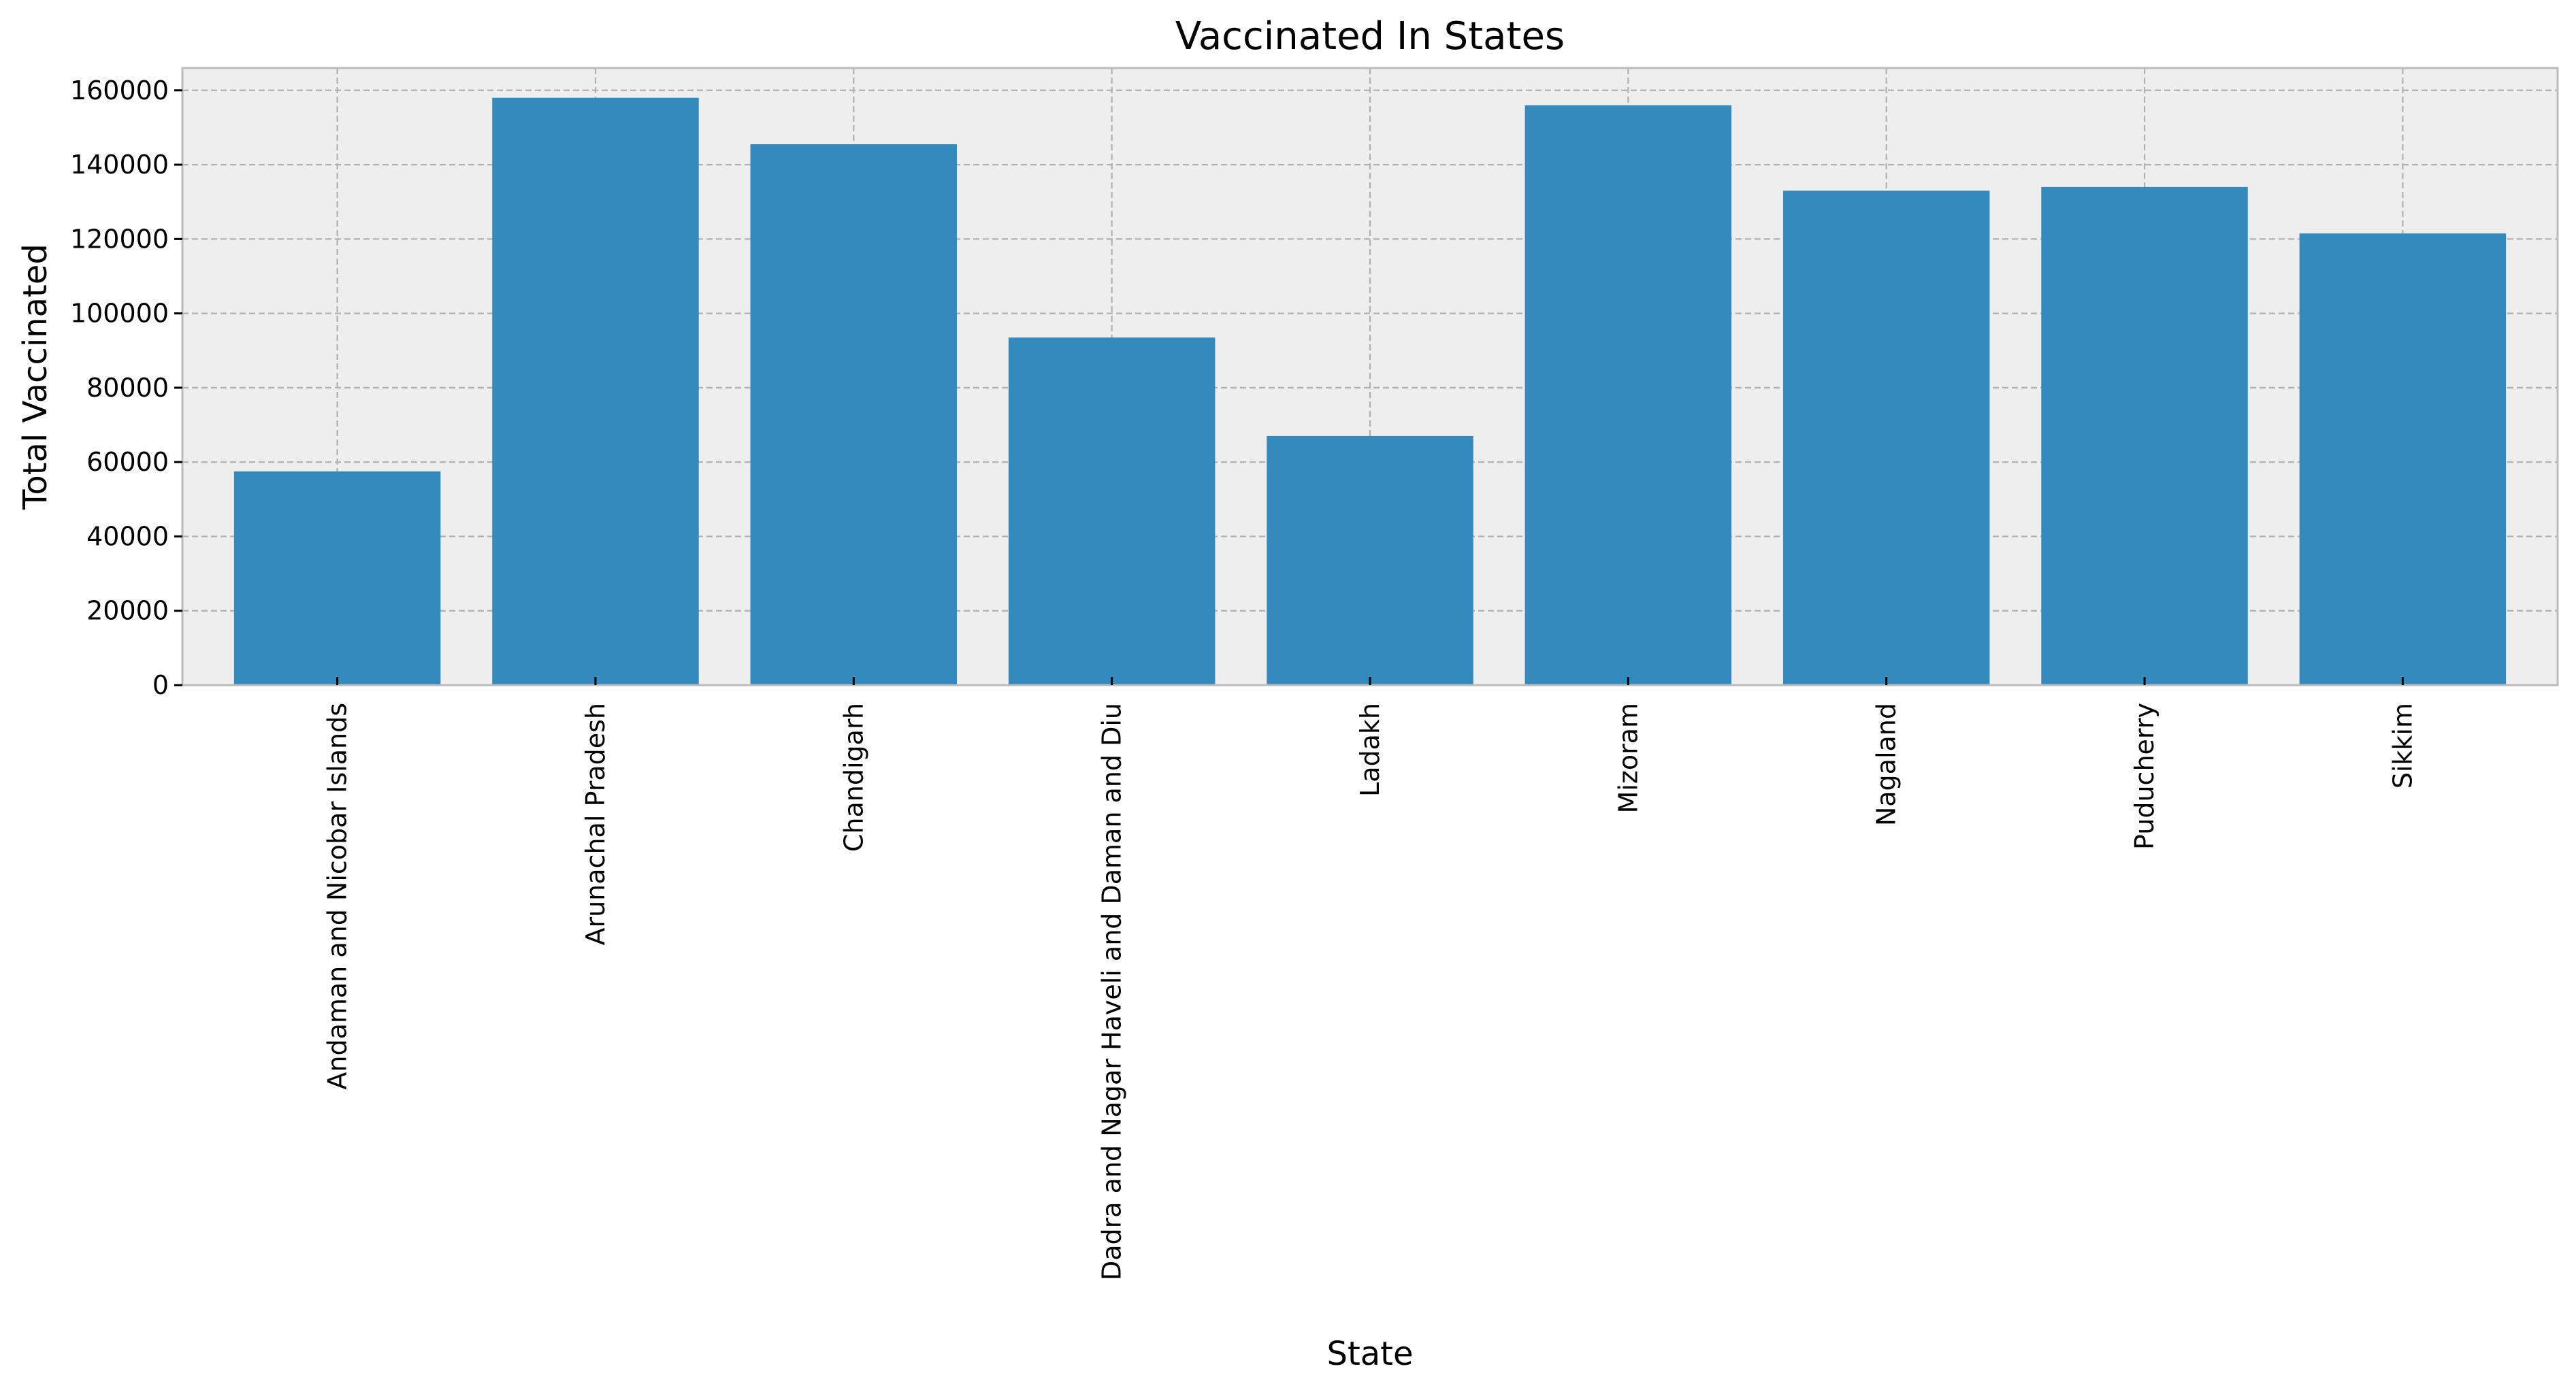 Image resolution: width=2576 pixels, height=1392 pixels. Describe the element at coordinates (1370, 750) in the screenshot. I see `x-tick-label: Ladakh` at that location.